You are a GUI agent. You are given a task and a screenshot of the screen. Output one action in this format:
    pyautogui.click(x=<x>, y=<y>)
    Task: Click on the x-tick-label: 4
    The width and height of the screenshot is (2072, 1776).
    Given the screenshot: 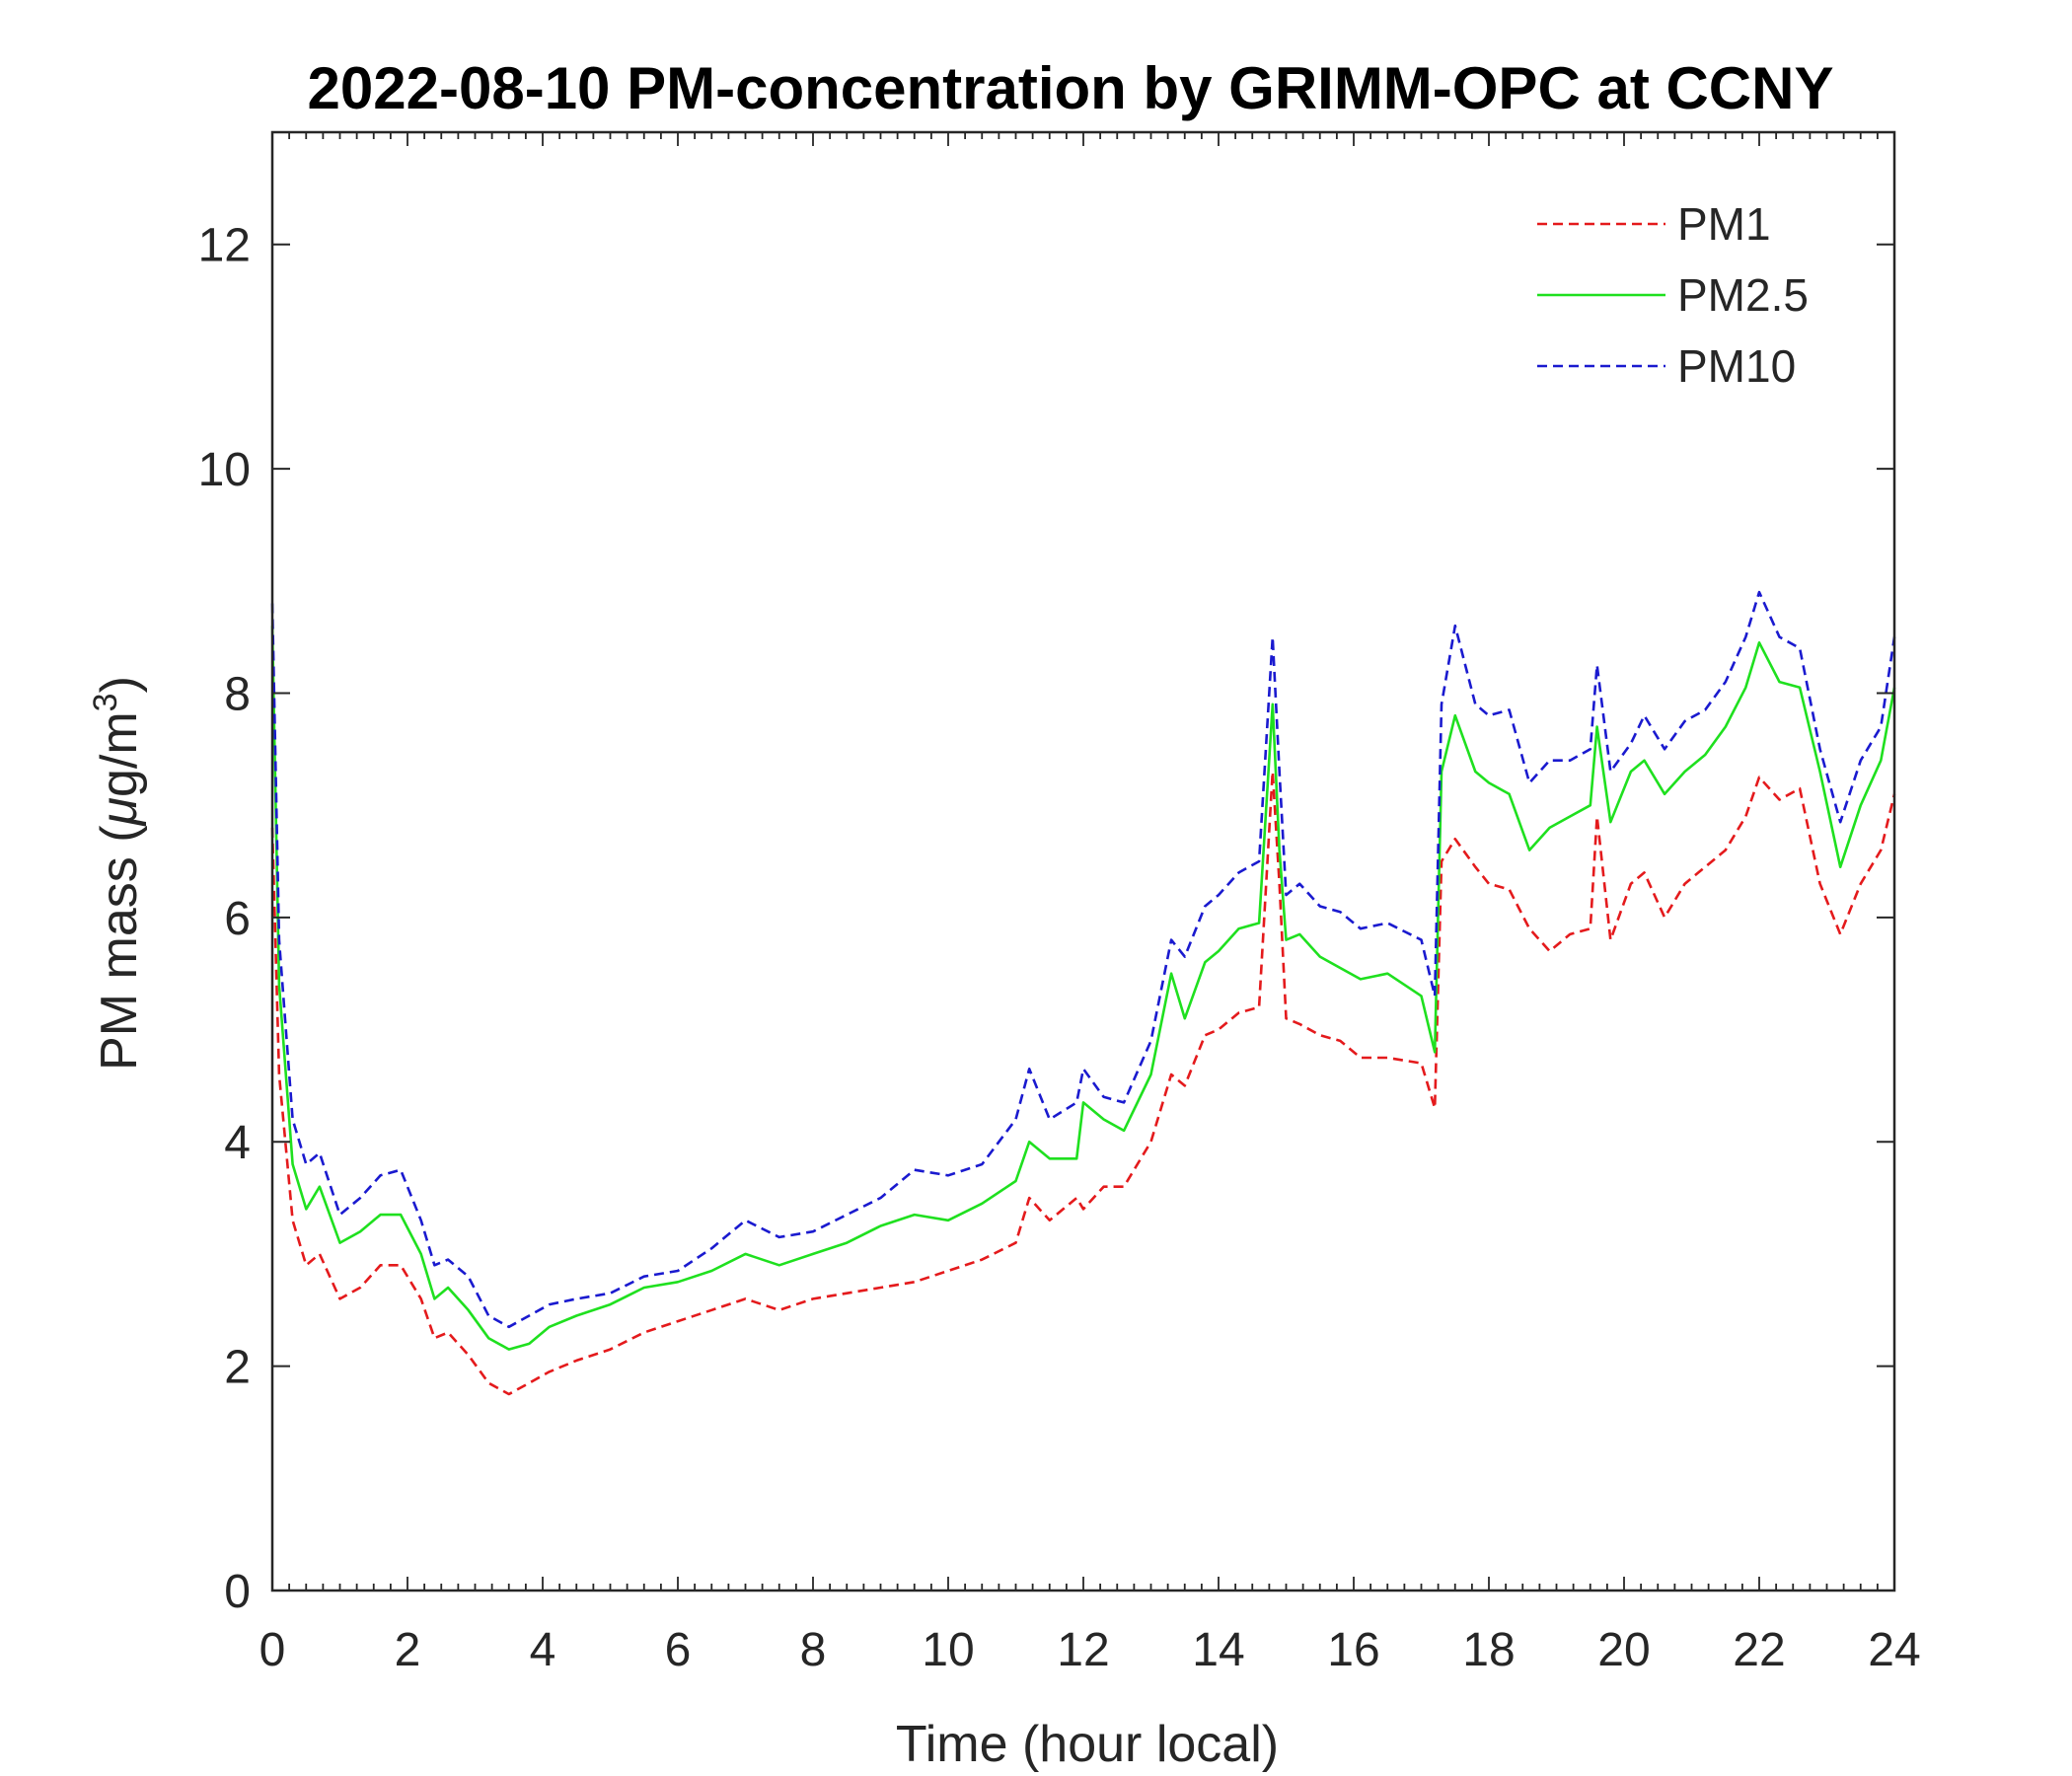 What is the action you would take?
    pyautogui.click(x=543, y=1650)
    